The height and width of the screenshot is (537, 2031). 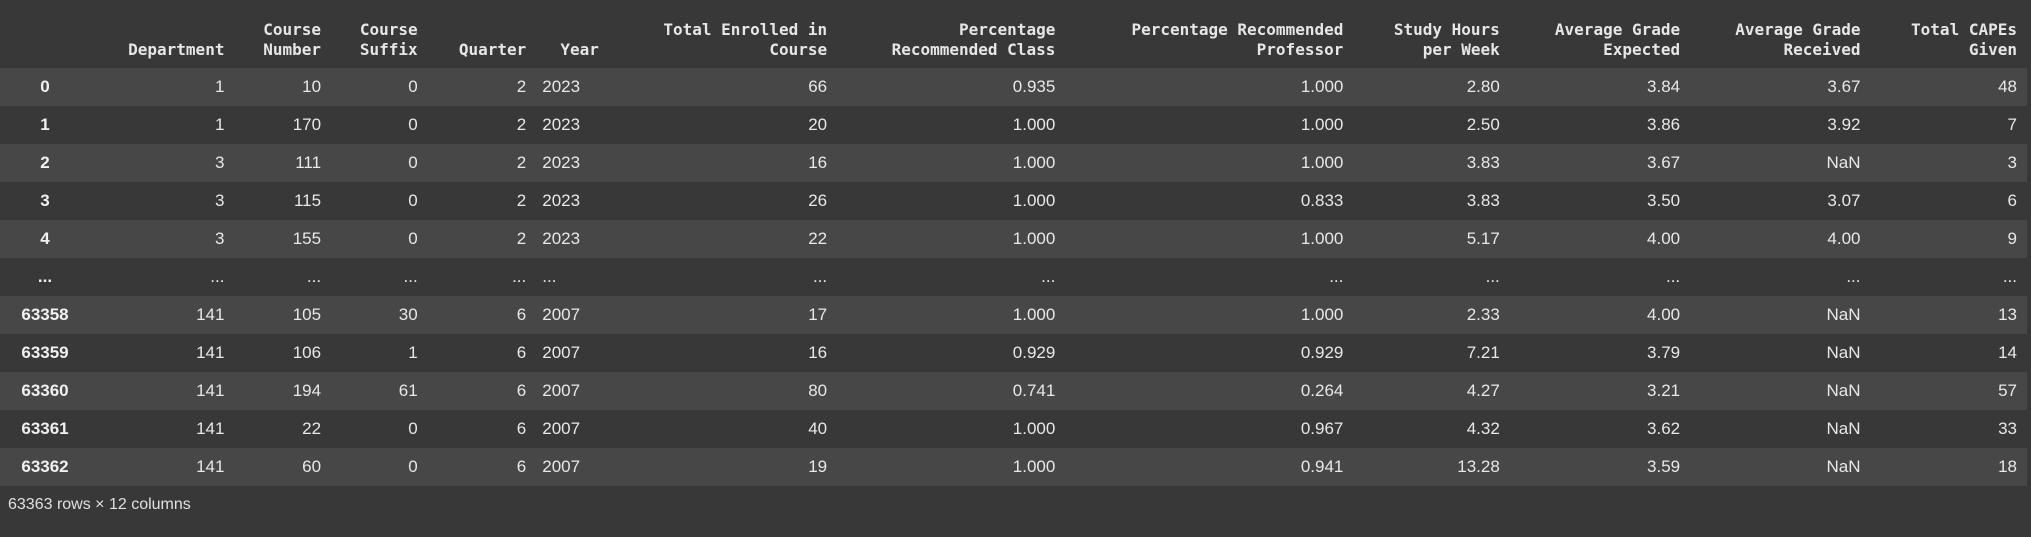 I want to click on cell-course-number: 22, so click(x=282, y=429).